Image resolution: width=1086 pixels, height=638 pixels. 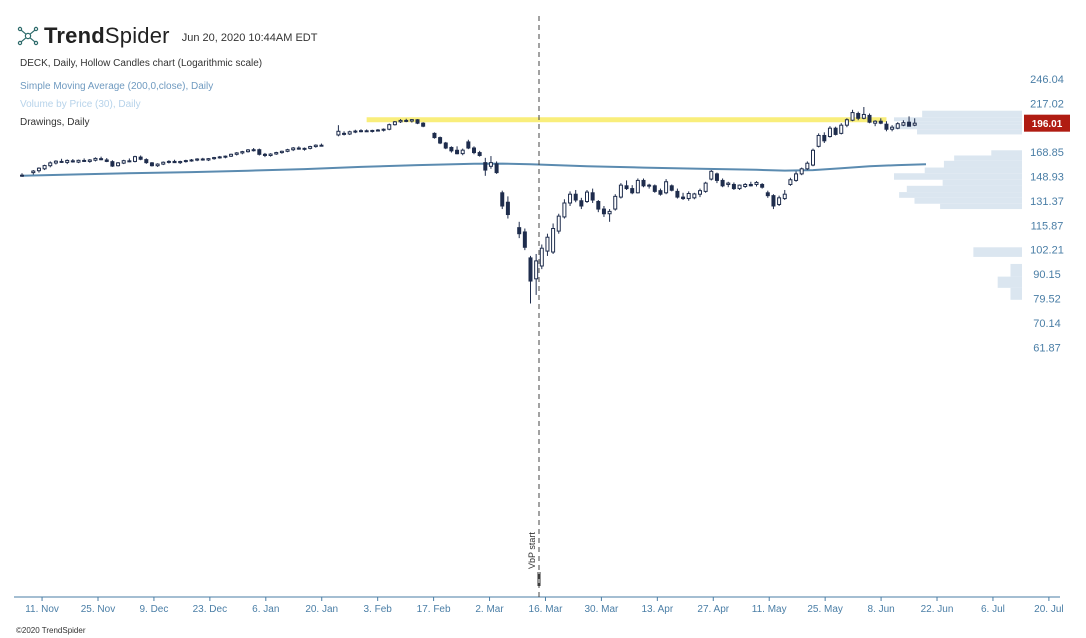 I want to click on x-tick-label: 20. Jul, so click(x=1048, y=609).